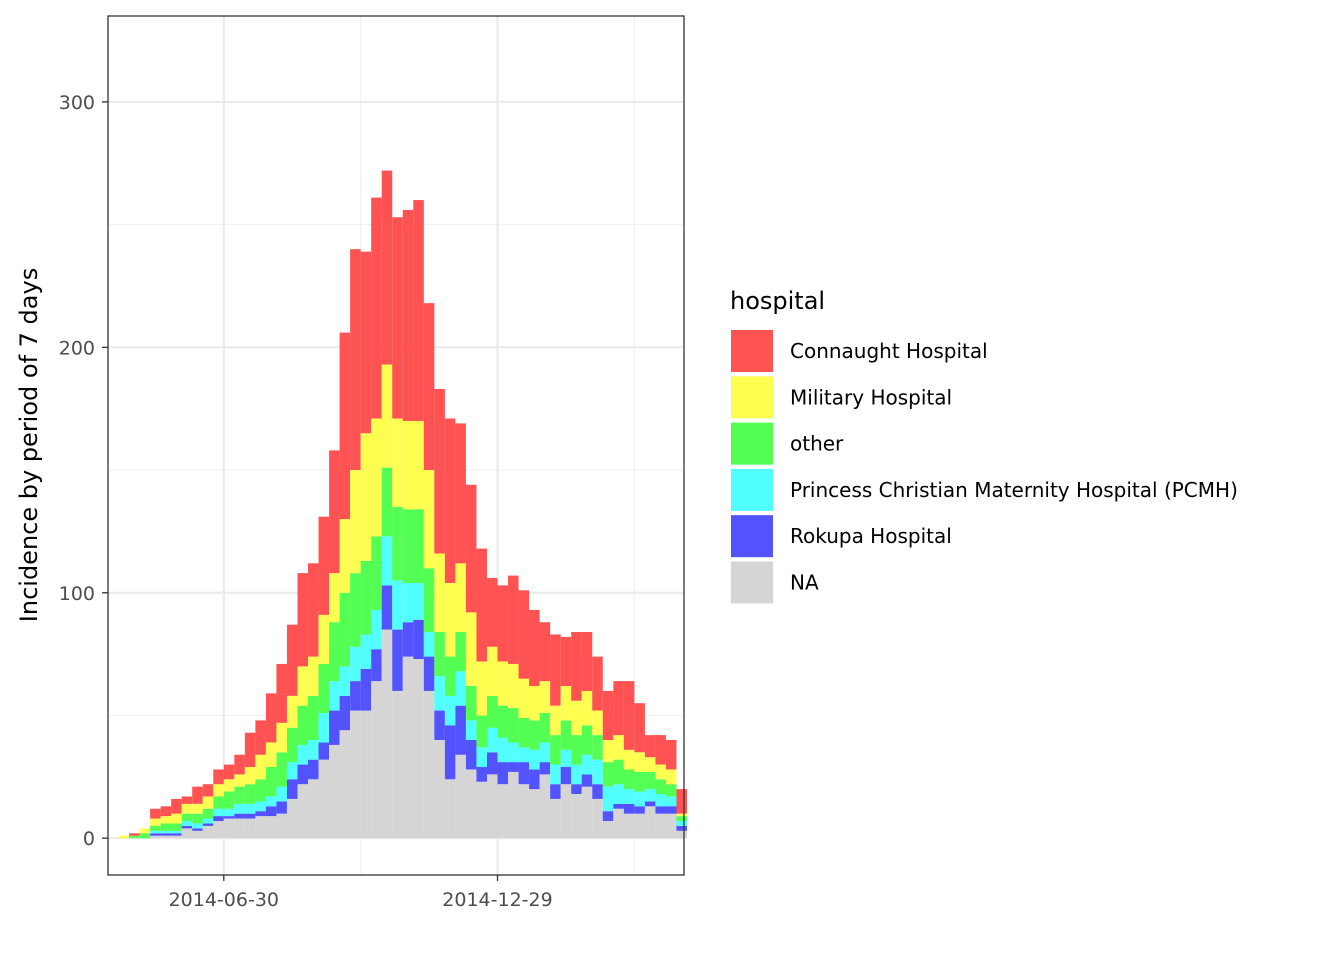 The height and width of the screenshot is (960, 1344). What do you see at coordinates (817, 444) in the screenshot?
I see `legend-label: other` at bounding box center [817, 444].